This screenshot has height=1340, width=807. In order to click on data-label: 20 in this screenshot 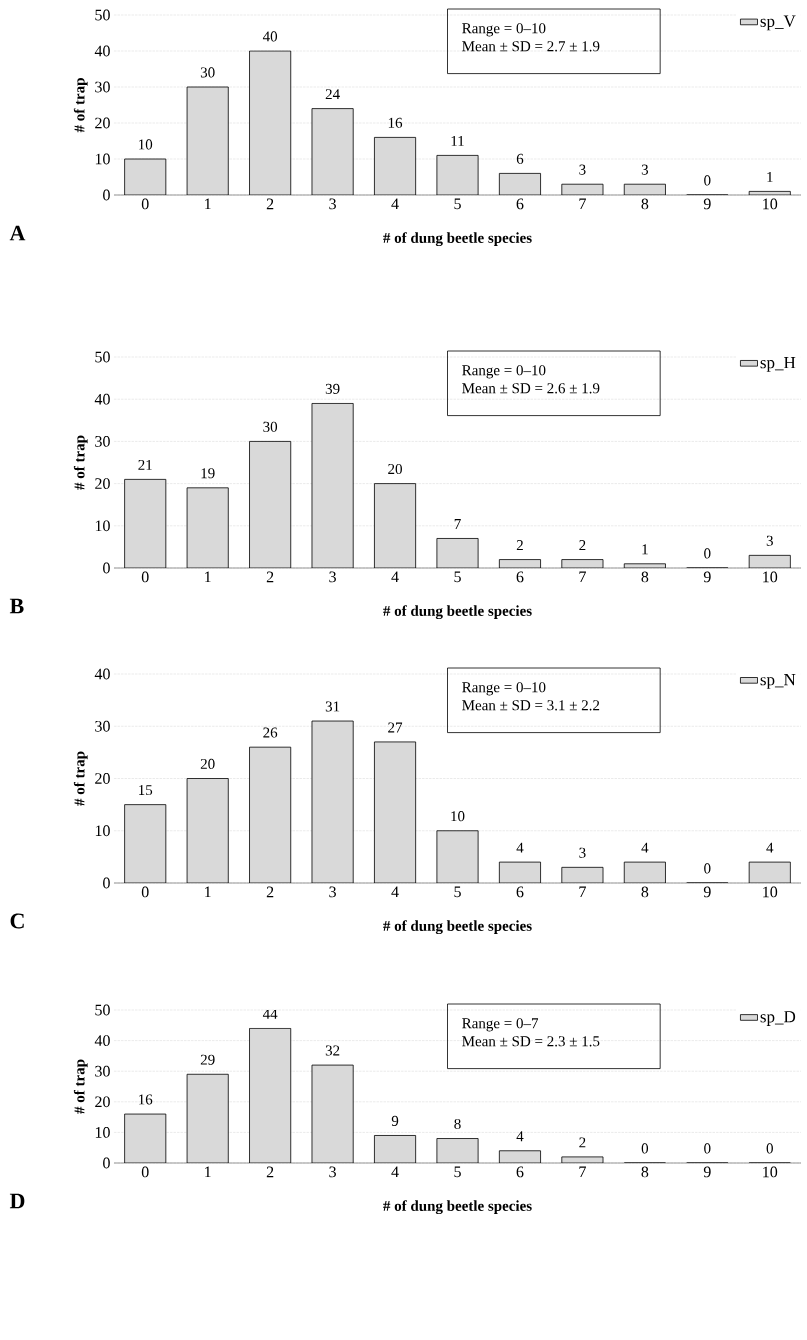, I will do `click(395, 469)`.